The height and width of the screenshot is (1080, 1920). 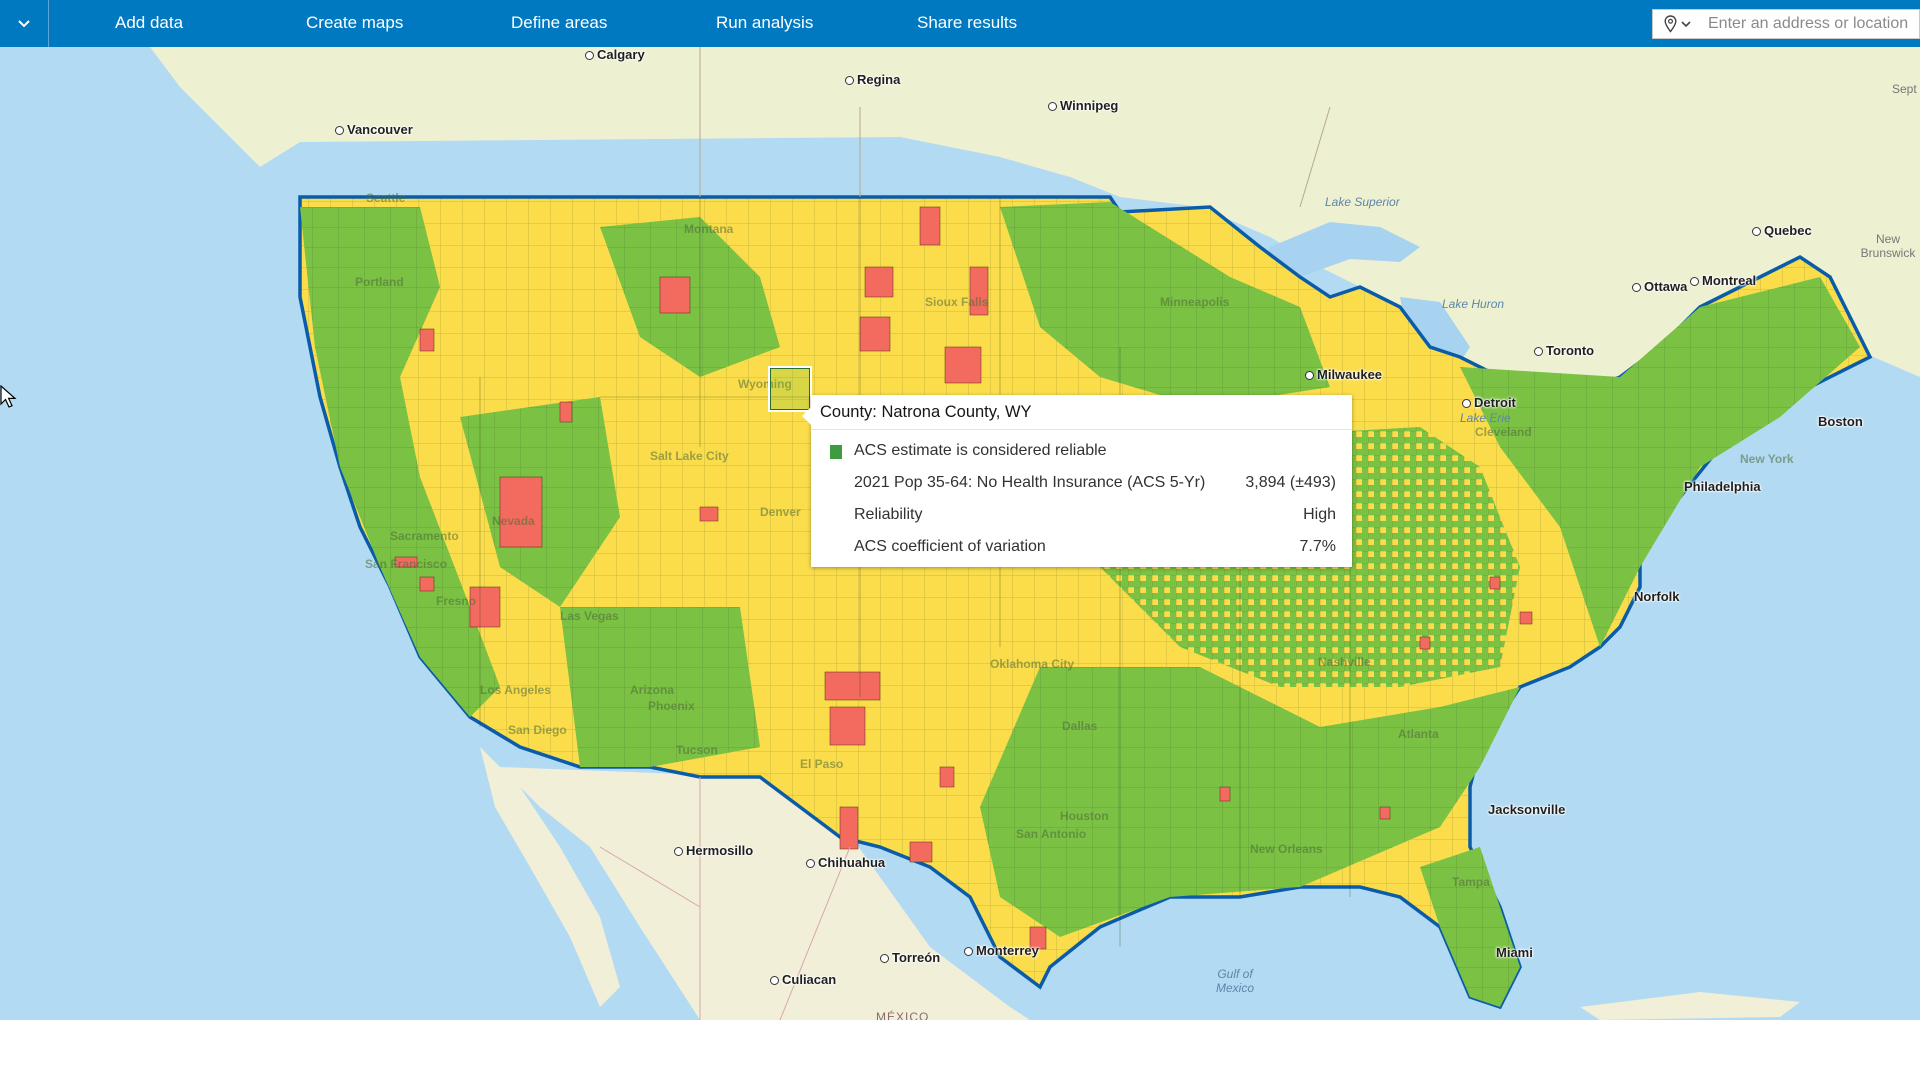 What do you see at coordinates (589, 616) in the screenshot?
I see `city-label: Las Vegas` at bounding box center [589, 616].